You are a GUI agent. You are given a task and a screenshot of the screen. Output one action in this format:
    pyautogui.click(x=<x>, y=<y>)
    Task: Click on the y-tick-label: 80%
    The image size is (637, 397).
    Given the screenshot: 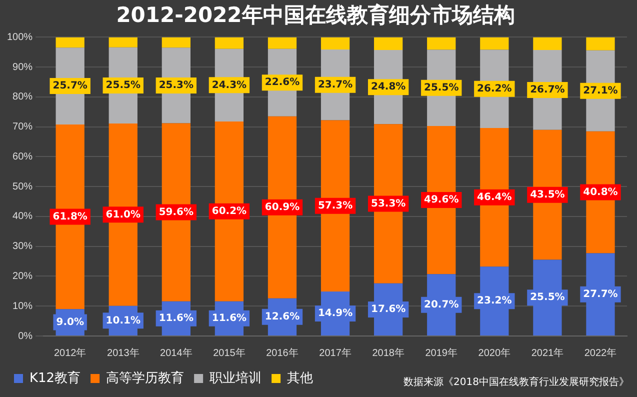 What is the action you would take?
    pyautogui.click(x=22, y=97)
    